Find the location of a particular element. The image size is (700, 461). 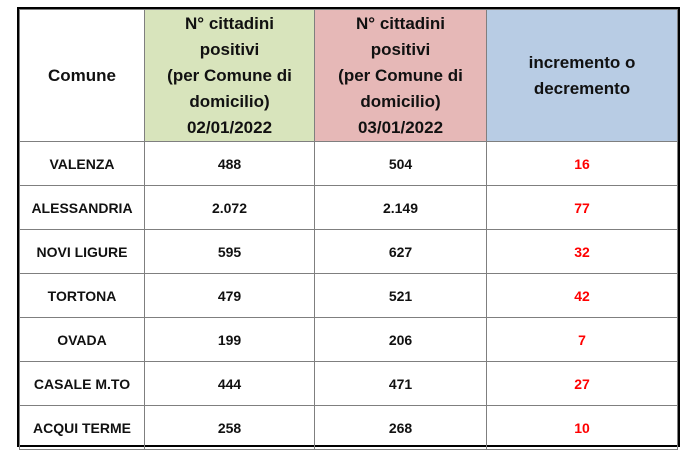

cell-incremento: 7 is located at coordinates (582, 339).